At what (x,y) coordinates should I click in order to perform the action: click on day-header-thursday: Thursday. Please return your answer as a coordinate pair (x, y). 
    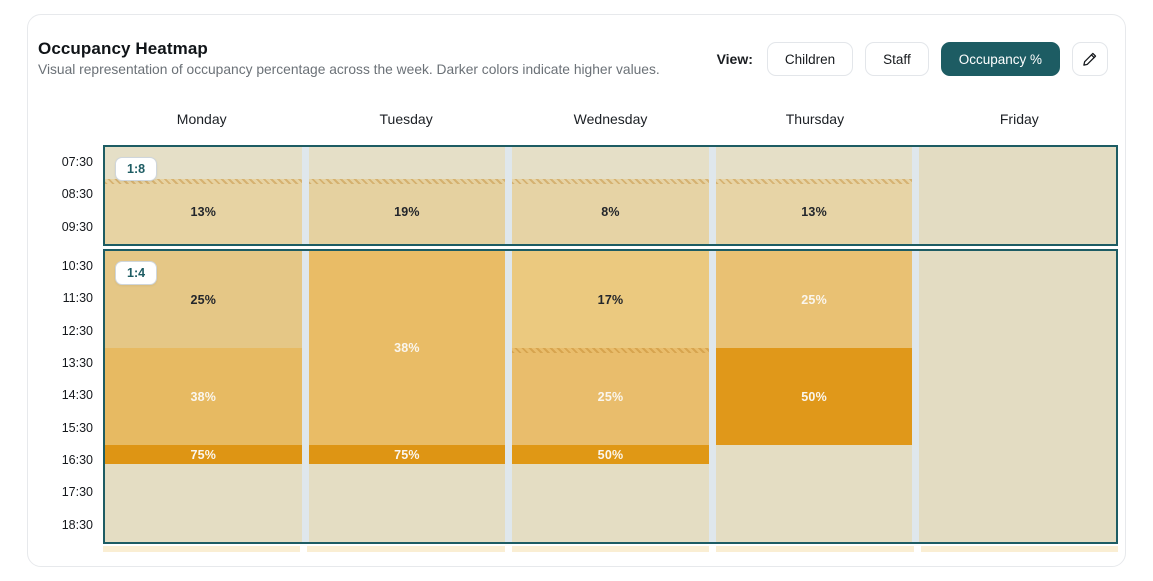
    Looking at the image, I should click on (815, 119).